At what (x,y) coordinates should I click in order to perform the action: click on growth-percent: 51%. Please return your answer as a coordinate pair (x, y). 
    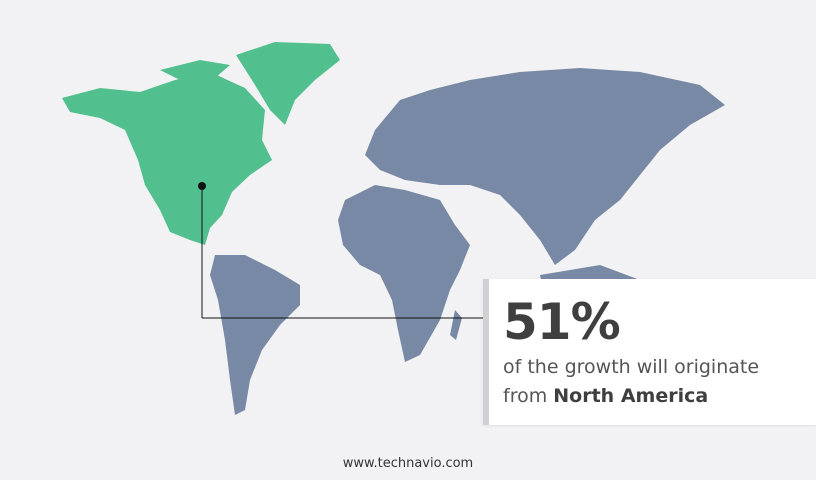
    Looking at the image, I should click on (562, 322).